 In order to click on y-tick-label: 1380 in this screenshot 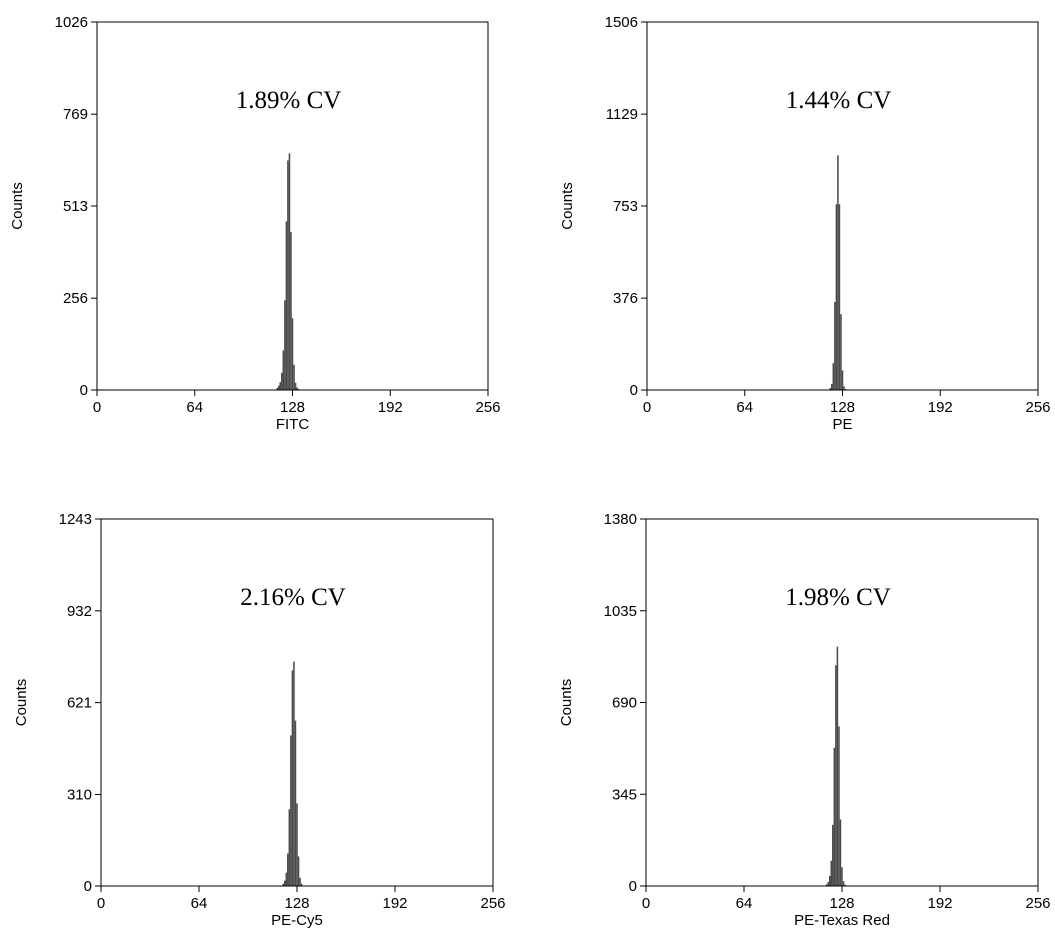, I will do `click(620, 519)`.